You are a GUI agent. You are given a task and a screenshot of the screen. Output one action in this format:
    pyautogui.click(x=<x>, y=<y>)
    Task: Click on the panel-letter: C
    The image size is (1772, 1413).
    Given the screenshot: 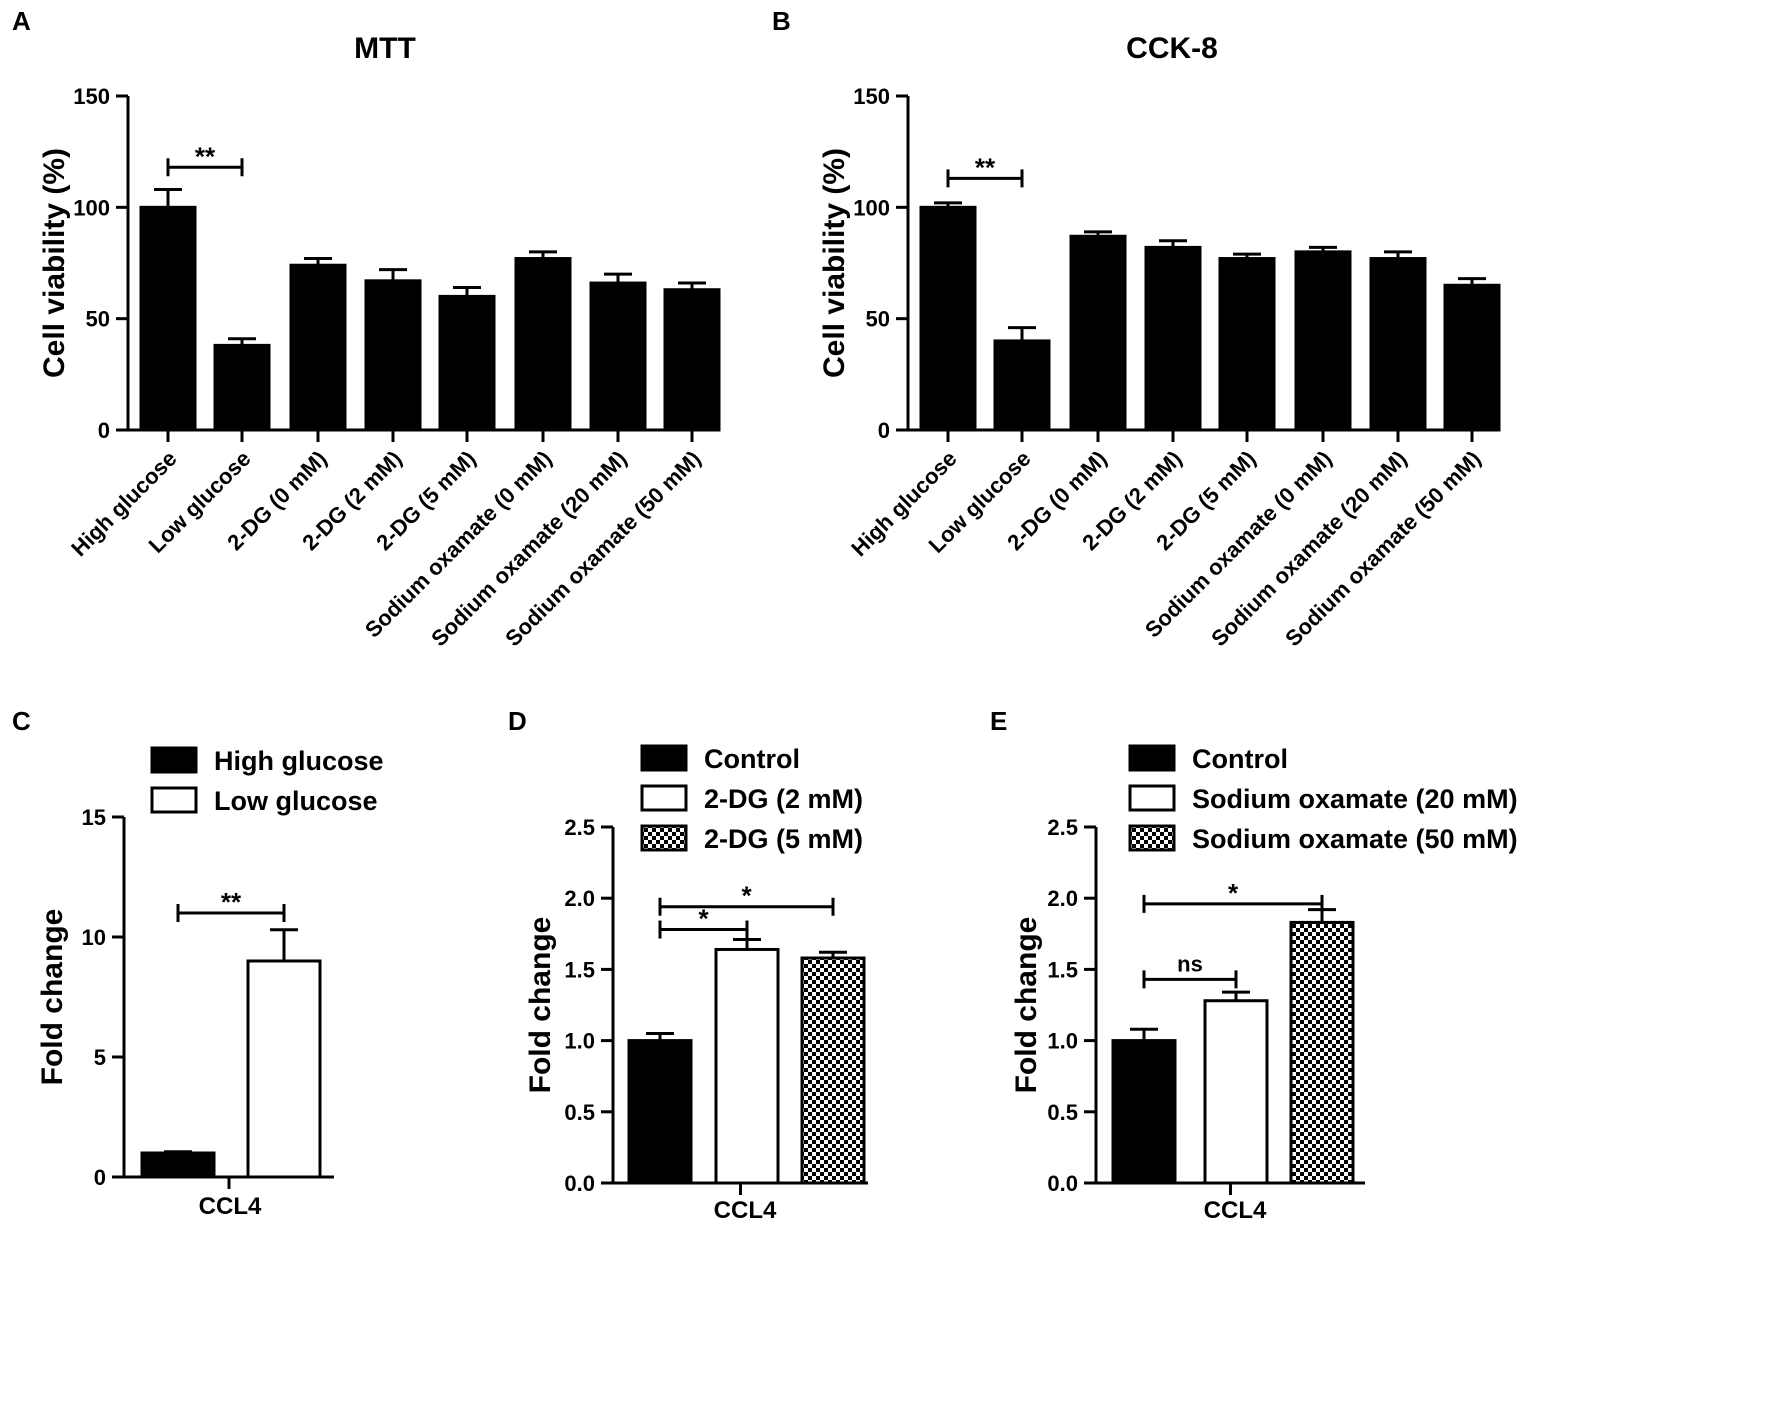 What is the action you would take?
    pyautogui.click(x=21, y=721)
    